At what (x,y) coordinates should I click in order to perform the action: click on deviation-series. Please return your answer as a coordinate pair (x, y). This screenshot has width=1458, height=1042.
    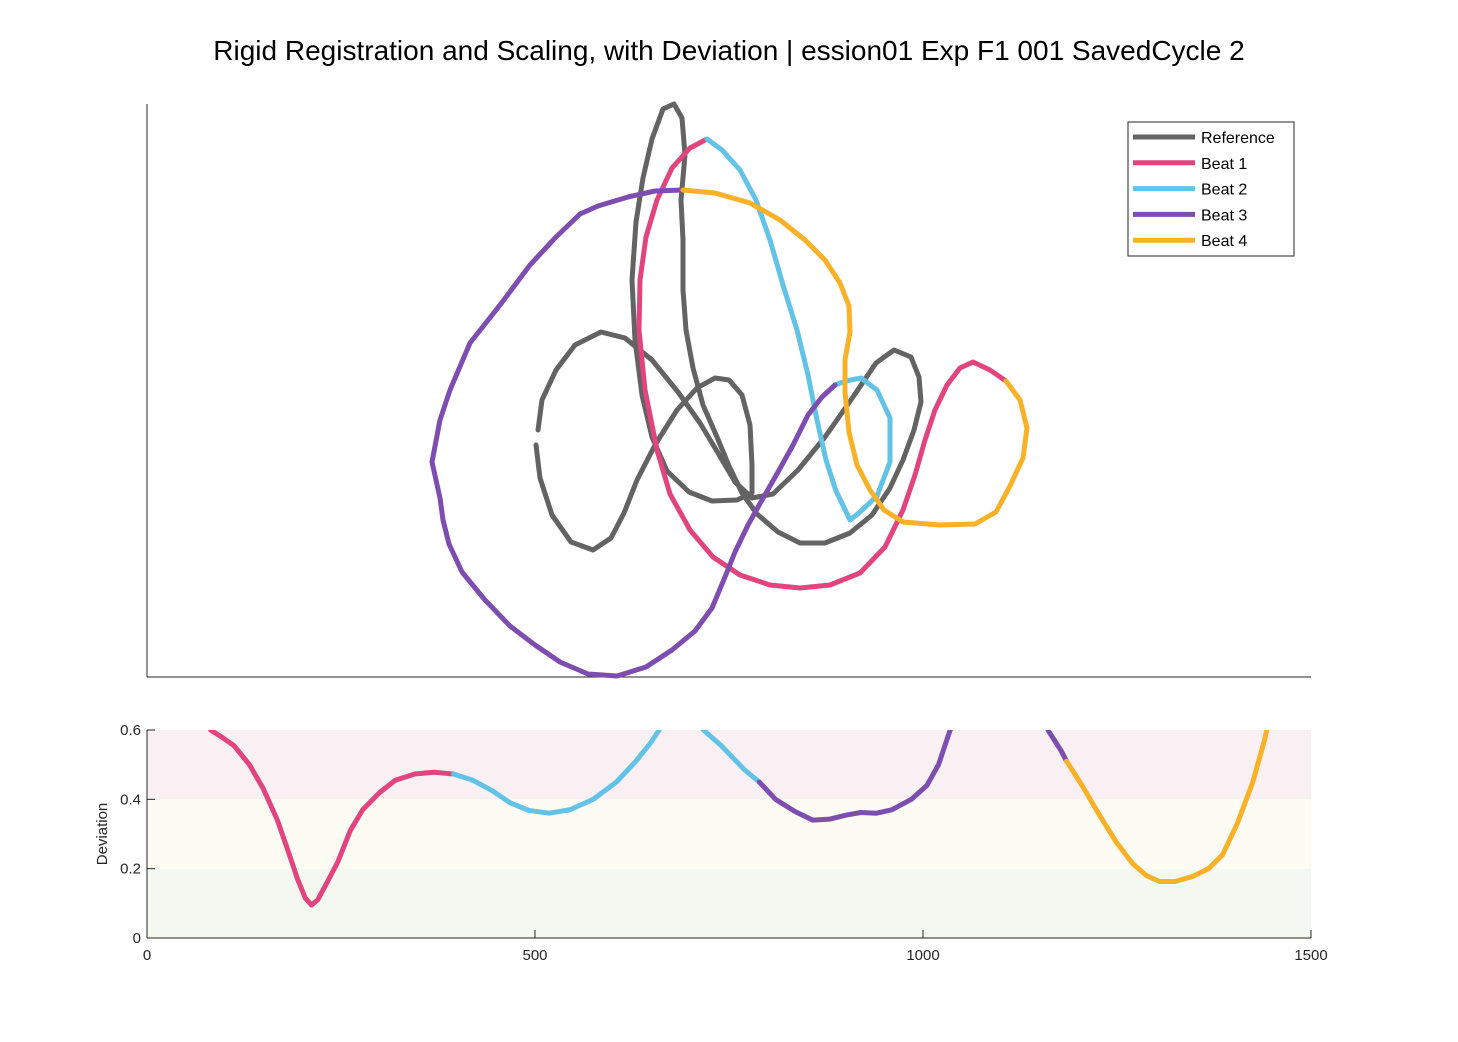
    Looking at the image, I should click on (739, 819).